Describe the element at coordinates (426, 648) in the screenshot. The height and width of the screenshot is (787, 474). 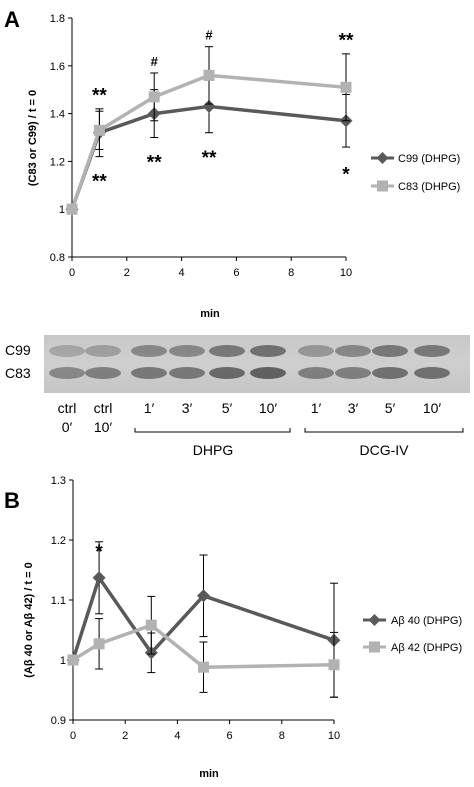
I see `legend-label-abeta42: Aβ 42 (DHPG)` at that location.